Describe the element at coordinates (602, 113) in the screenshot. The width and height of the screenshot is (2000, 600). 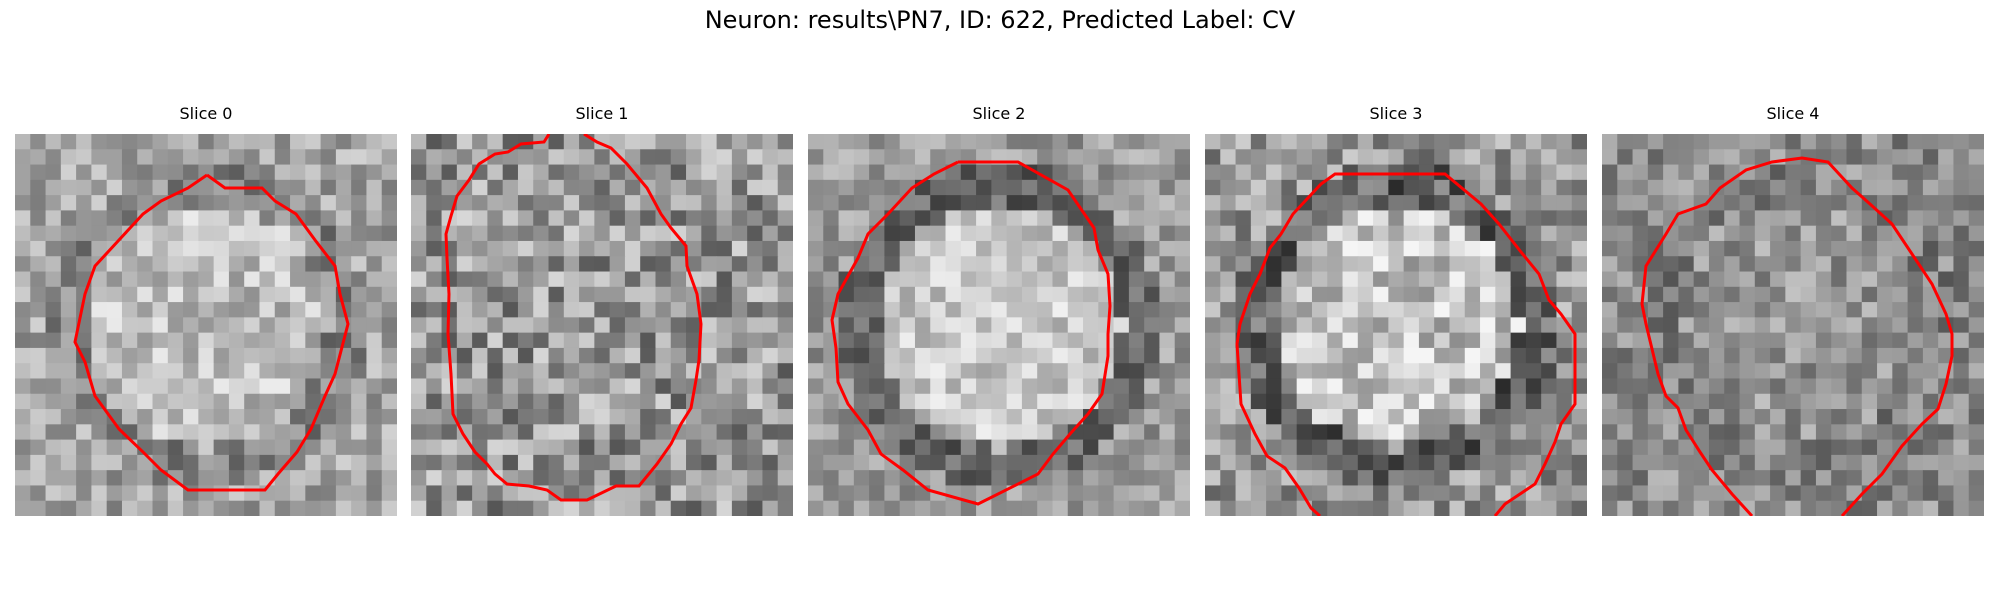
I see `slice-title: Slice 1` at that location.